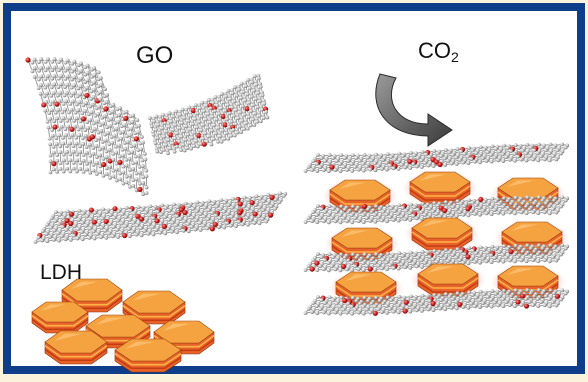 Image resolution: width=588 pixels, height=382 pixels. Describe the element at coordinates (154, 56) in the screenshot. I see `go-label: GO` at that location.